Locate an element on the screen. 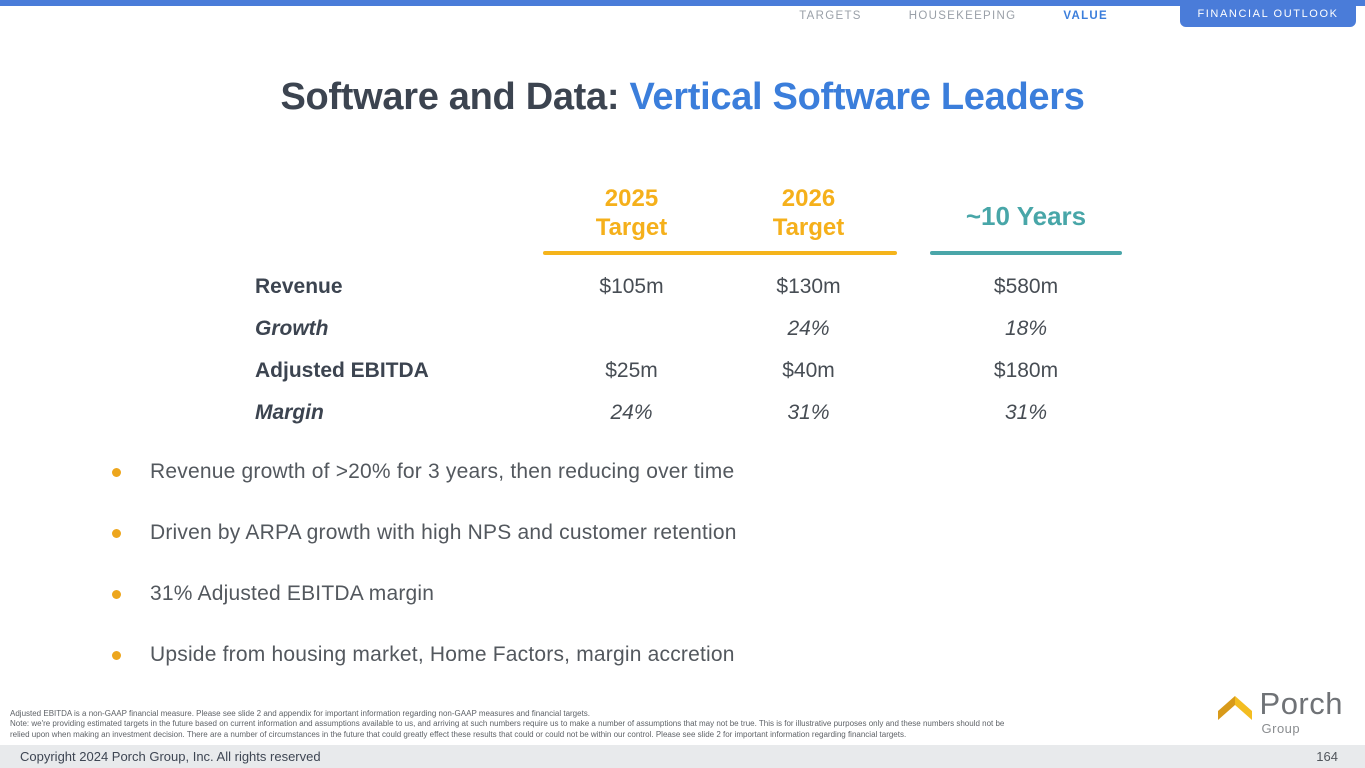 Image resolution: width=1365 pixels, height=768 pixels. cell-ebitda-10y: $180m is located at coordinates (1026, 370).